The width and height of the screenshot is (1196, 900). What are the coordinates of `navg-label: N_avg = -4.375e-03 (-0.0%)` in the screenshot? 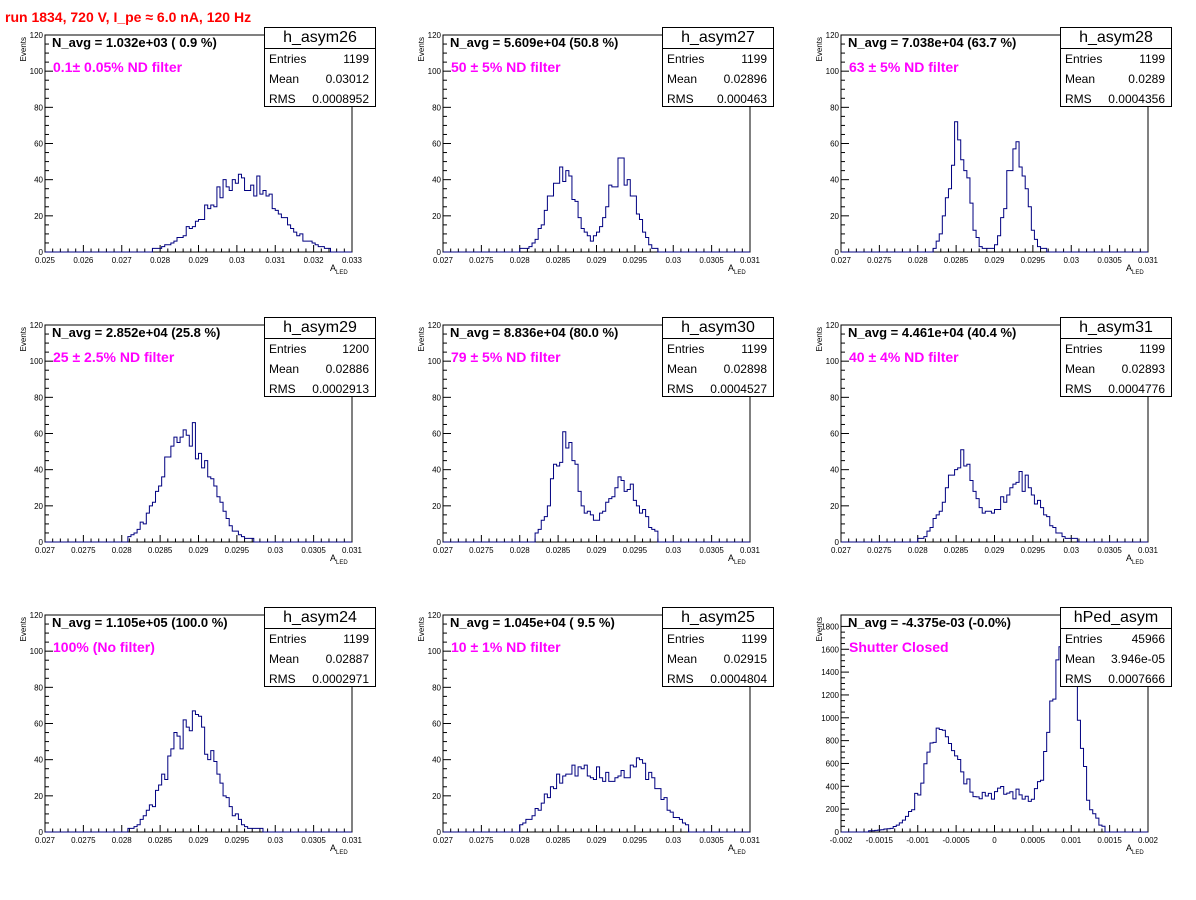 It's located at (929, 622).